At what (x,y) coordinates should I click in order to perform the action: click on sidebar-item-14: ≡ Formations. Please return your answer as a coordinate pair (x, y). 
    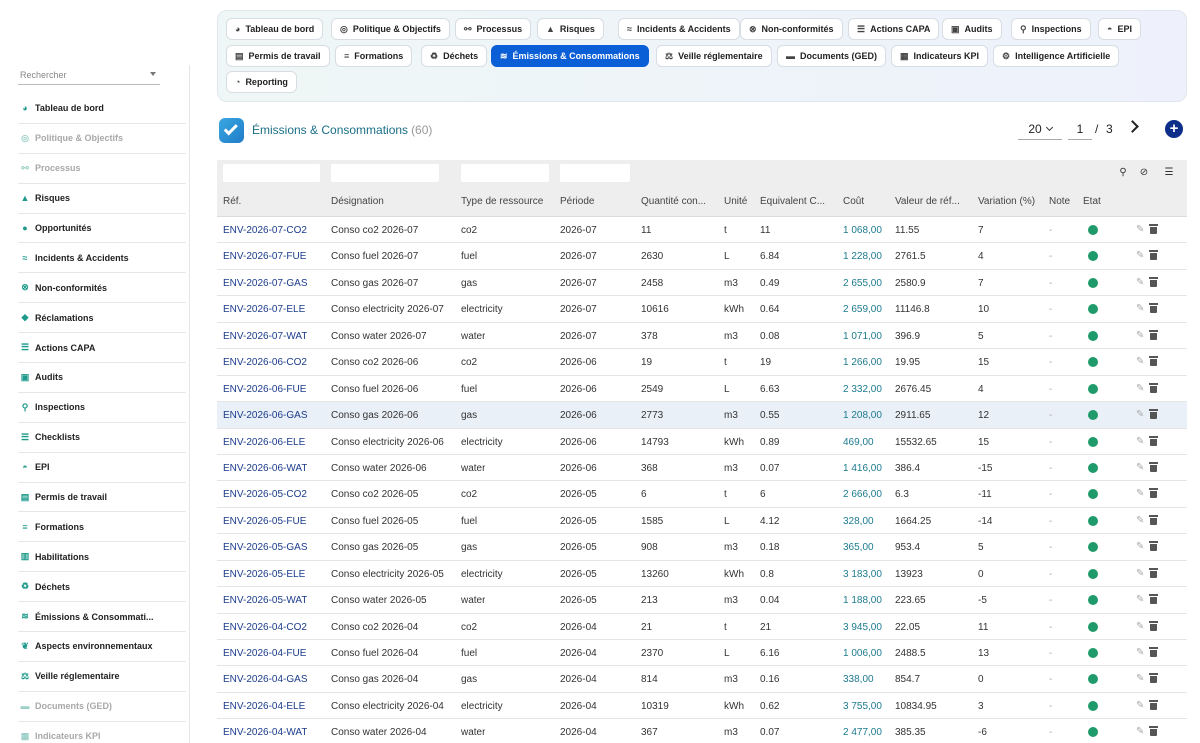
    Looking at the image, I should click on (102, 527).